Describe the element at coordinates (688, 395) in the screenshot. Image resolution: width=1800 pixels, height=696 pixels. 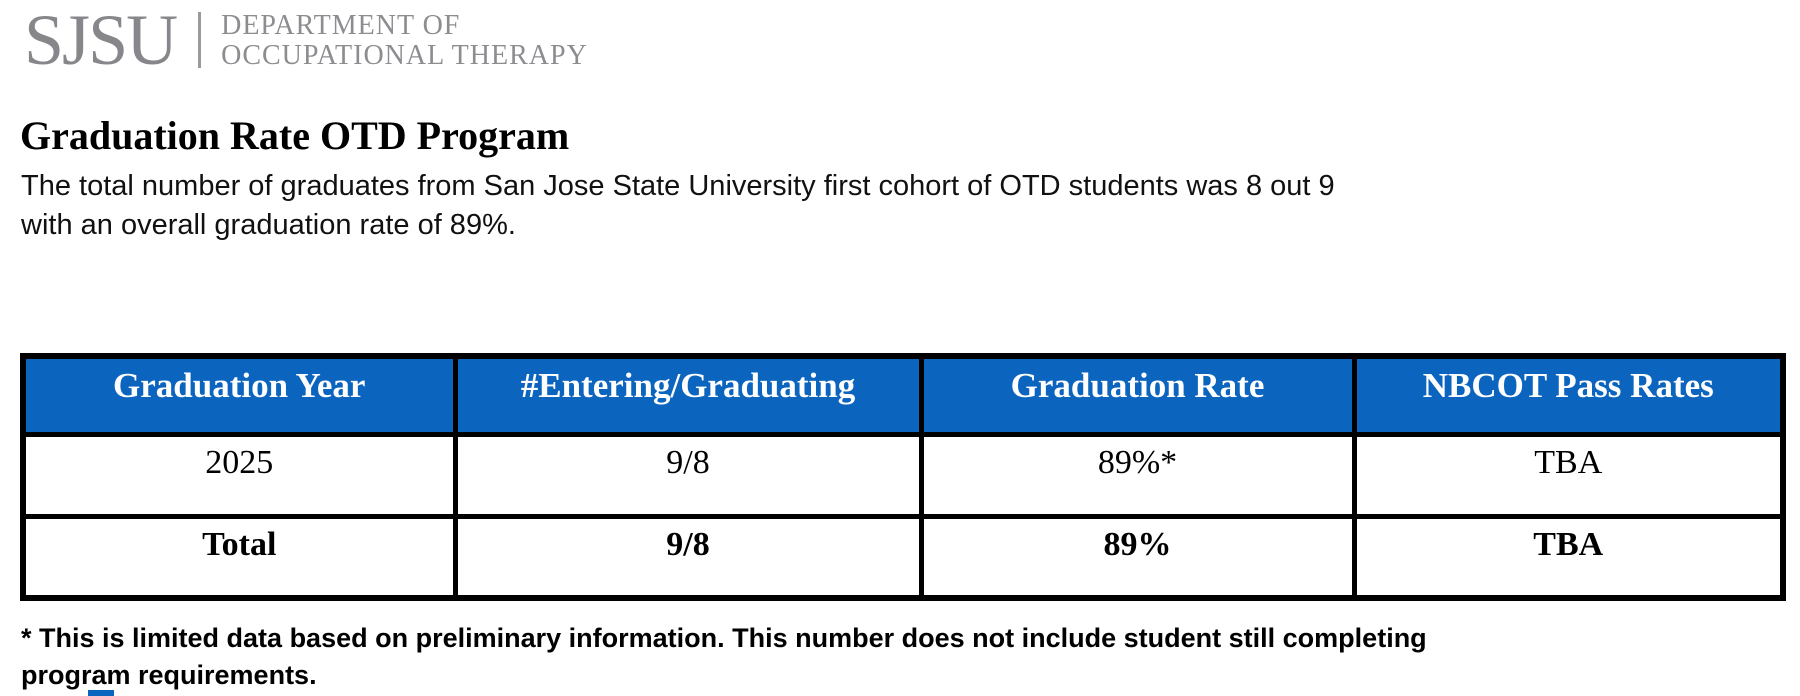
I see `header-cell-entering-graduating: #Entering/Graduating` at that location.